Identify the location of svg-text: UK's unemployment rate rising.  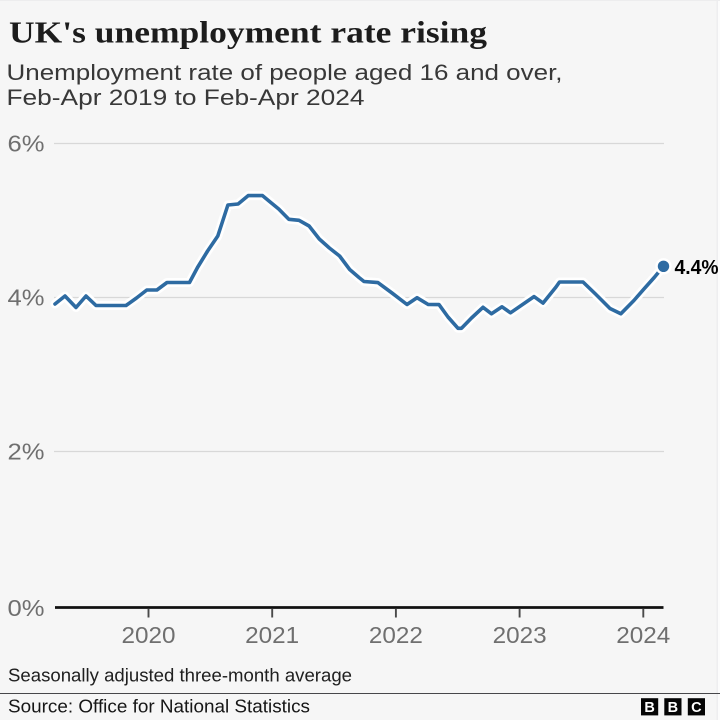
(248, 31).